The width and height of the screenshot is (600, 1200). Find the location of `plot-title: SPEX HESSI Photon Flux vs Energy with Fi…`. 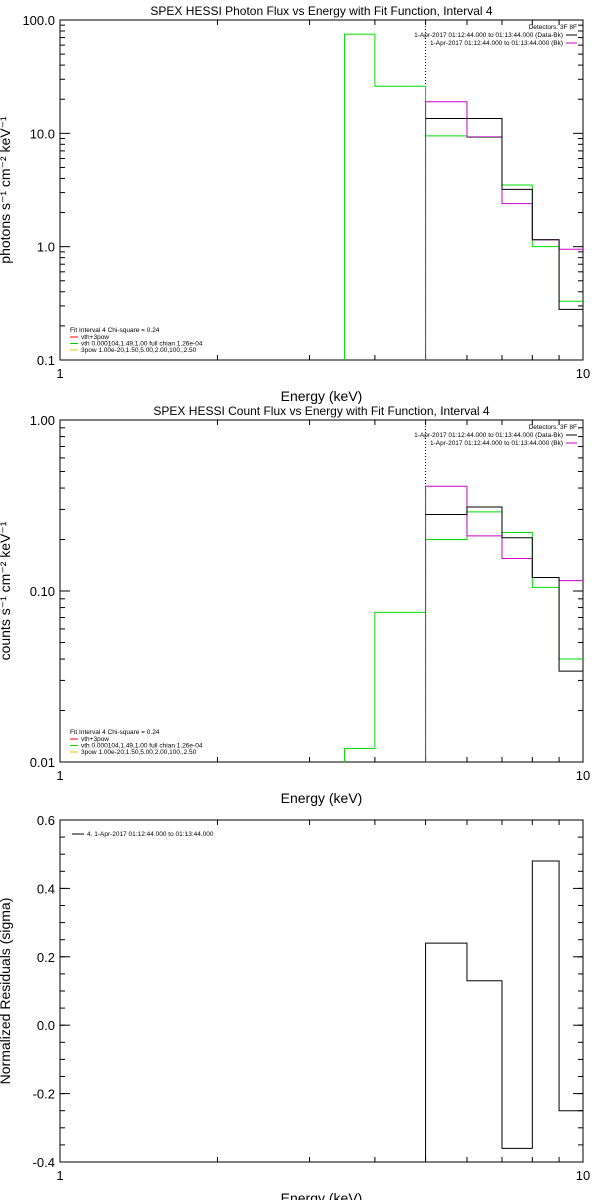

plot-title: SPEX HESSI Photon Flux vs Energy with Fi… is located at coordinates (321, 11).